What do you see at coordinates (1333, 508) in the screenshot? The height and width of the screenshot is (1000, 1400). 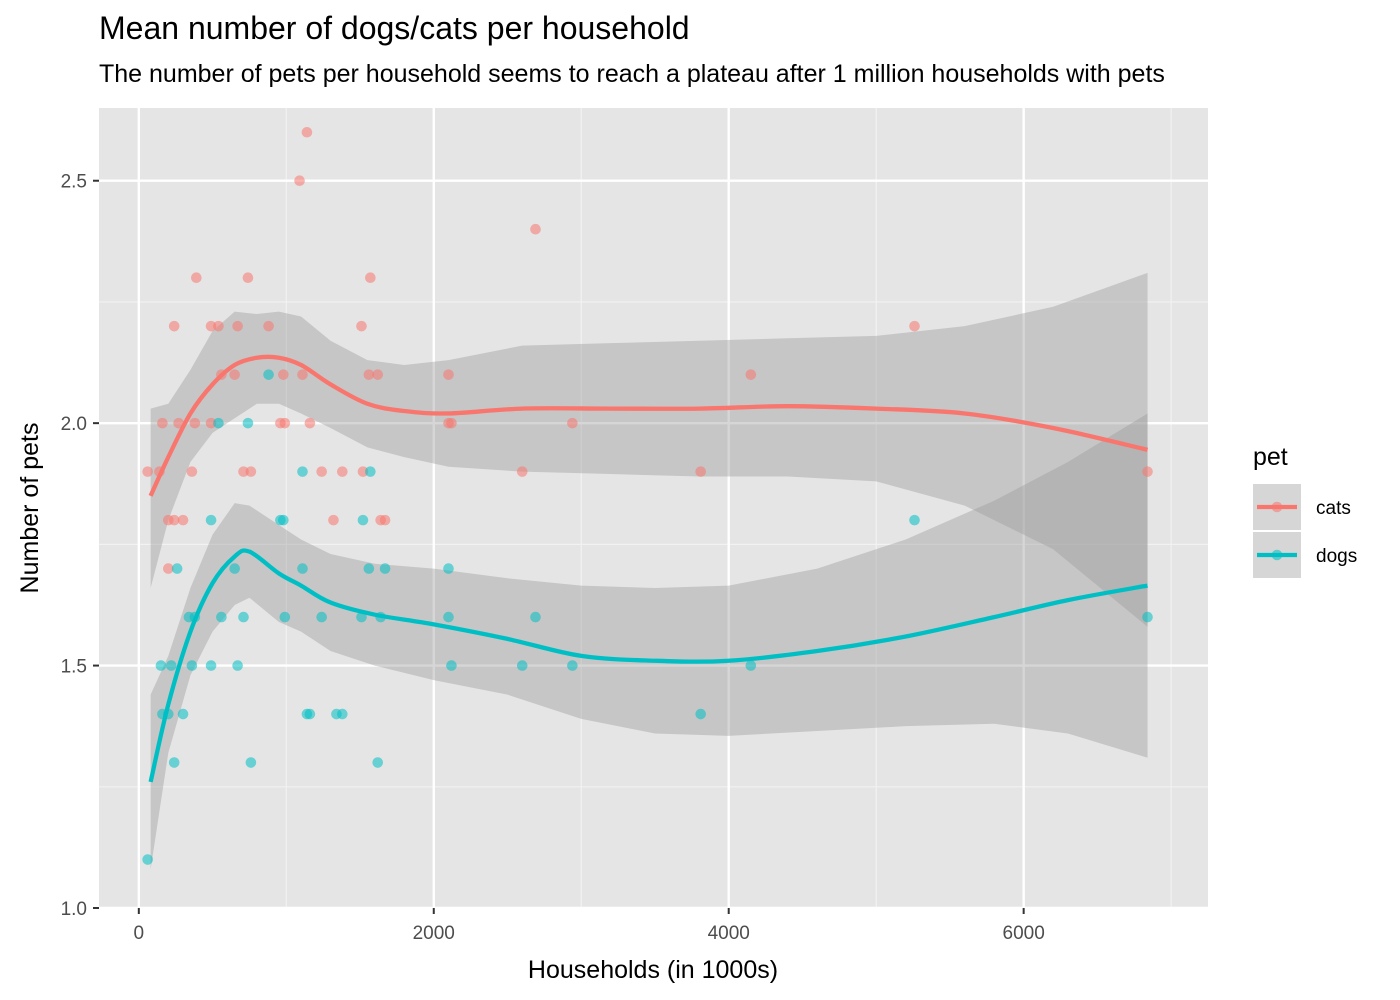 I see `legend-label-cats: cats` at bounding box center [1333, 508].